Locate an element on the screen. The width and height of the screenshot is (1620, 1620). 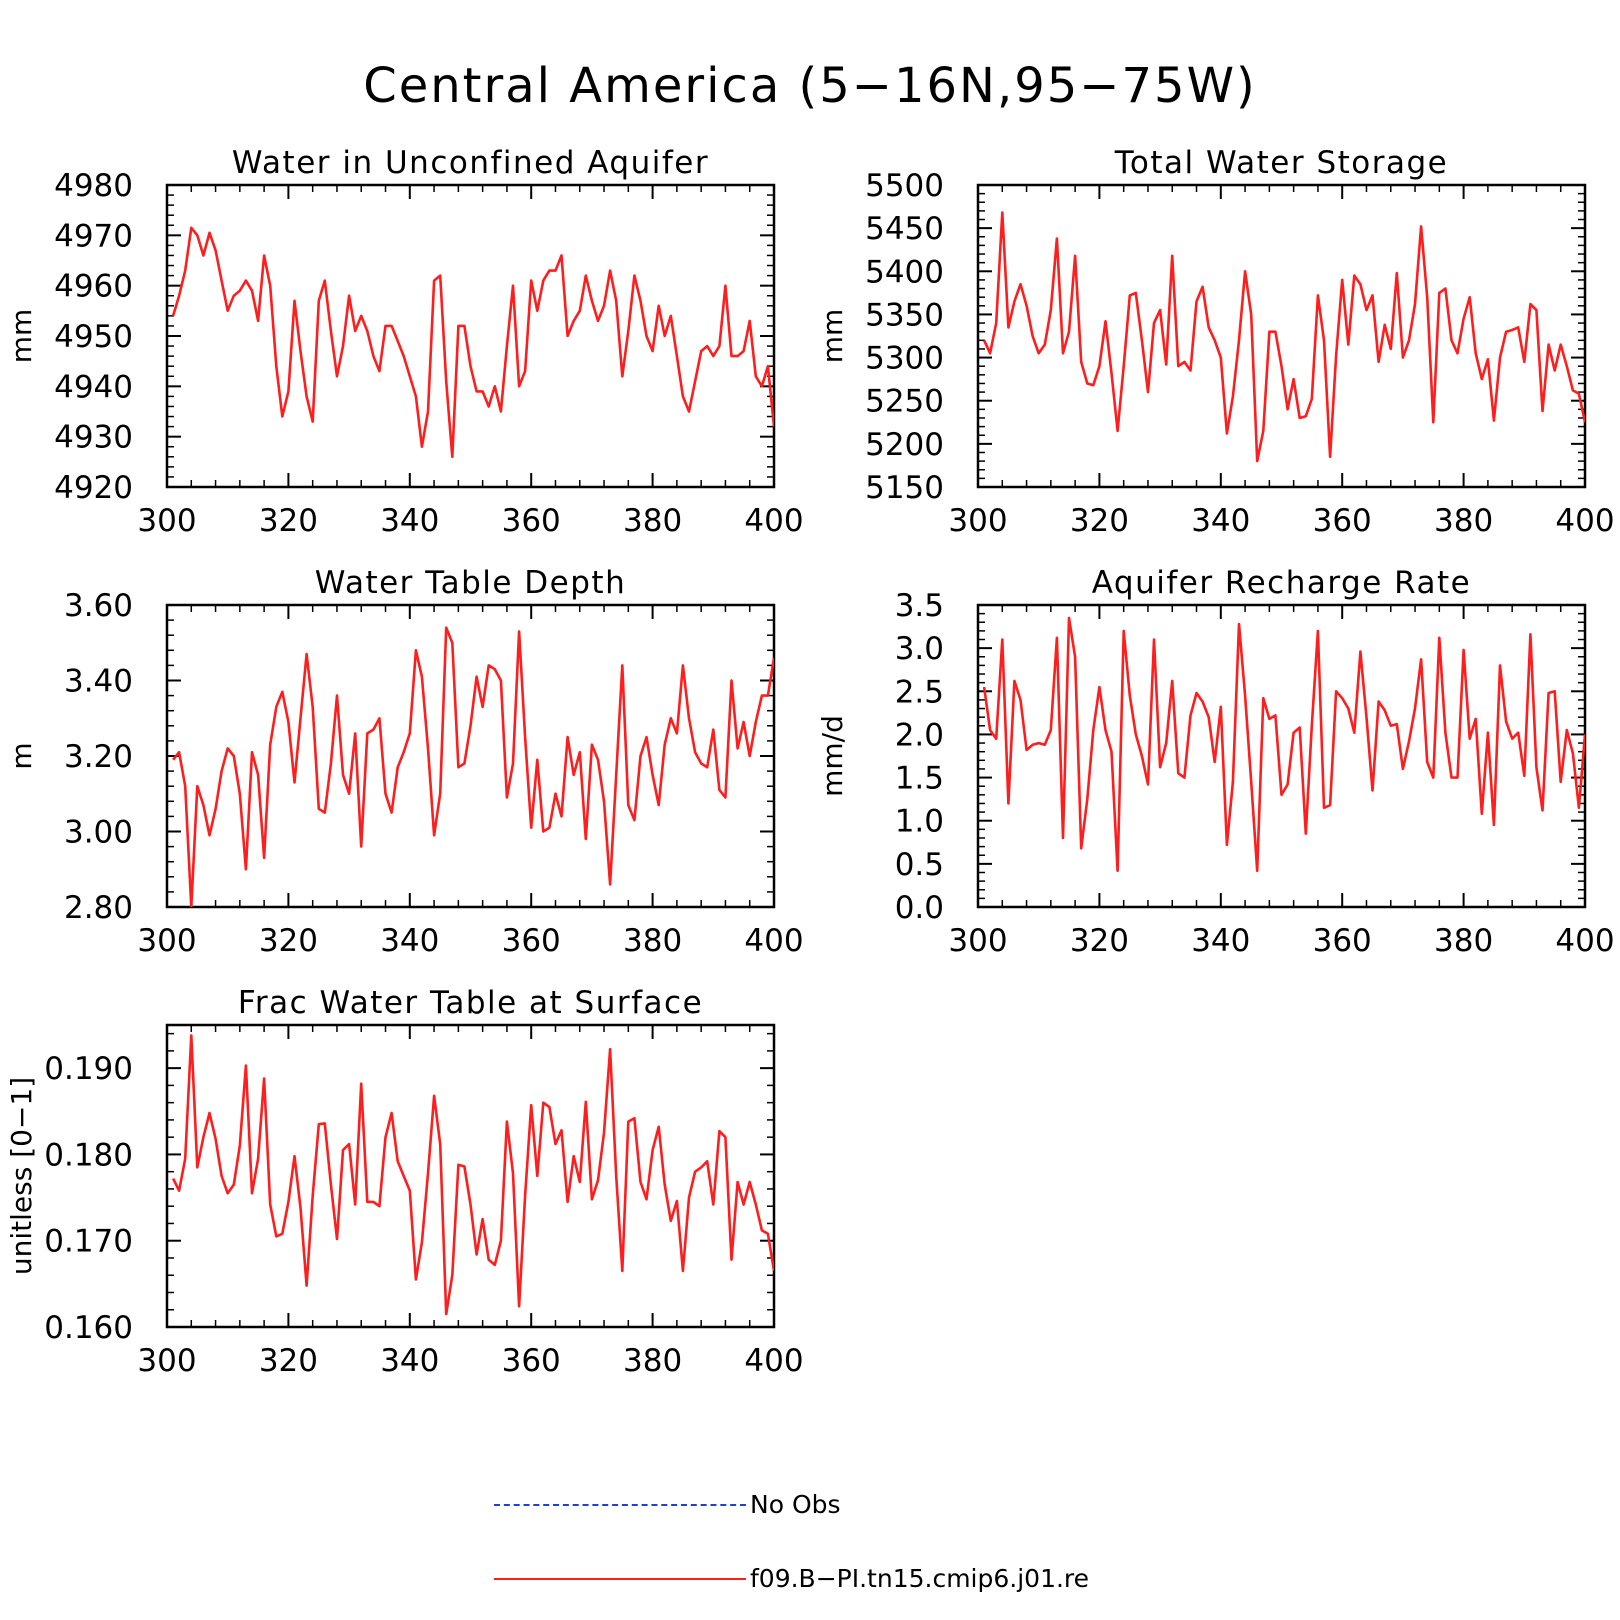
panel-title: Total Water Storage is located at coordinates (1281, 163).